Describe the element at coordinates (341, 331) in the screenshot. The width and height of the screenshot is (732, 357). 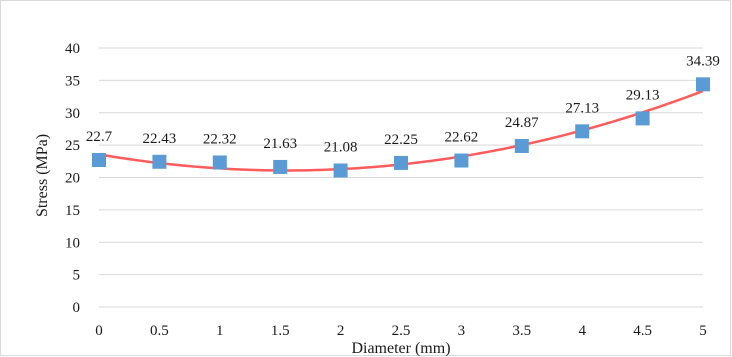
I see `x-tick-label: 2` at that location.